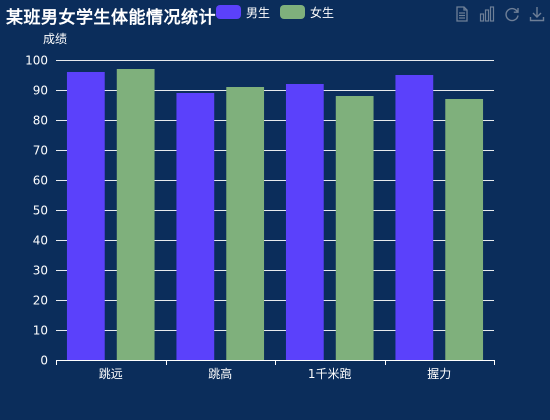 Image resolution: width=550 pixels, height=420 pixels. Describe the element at coordinates (512, 14) in the screenshot. I see `refresh-icon` at that location.